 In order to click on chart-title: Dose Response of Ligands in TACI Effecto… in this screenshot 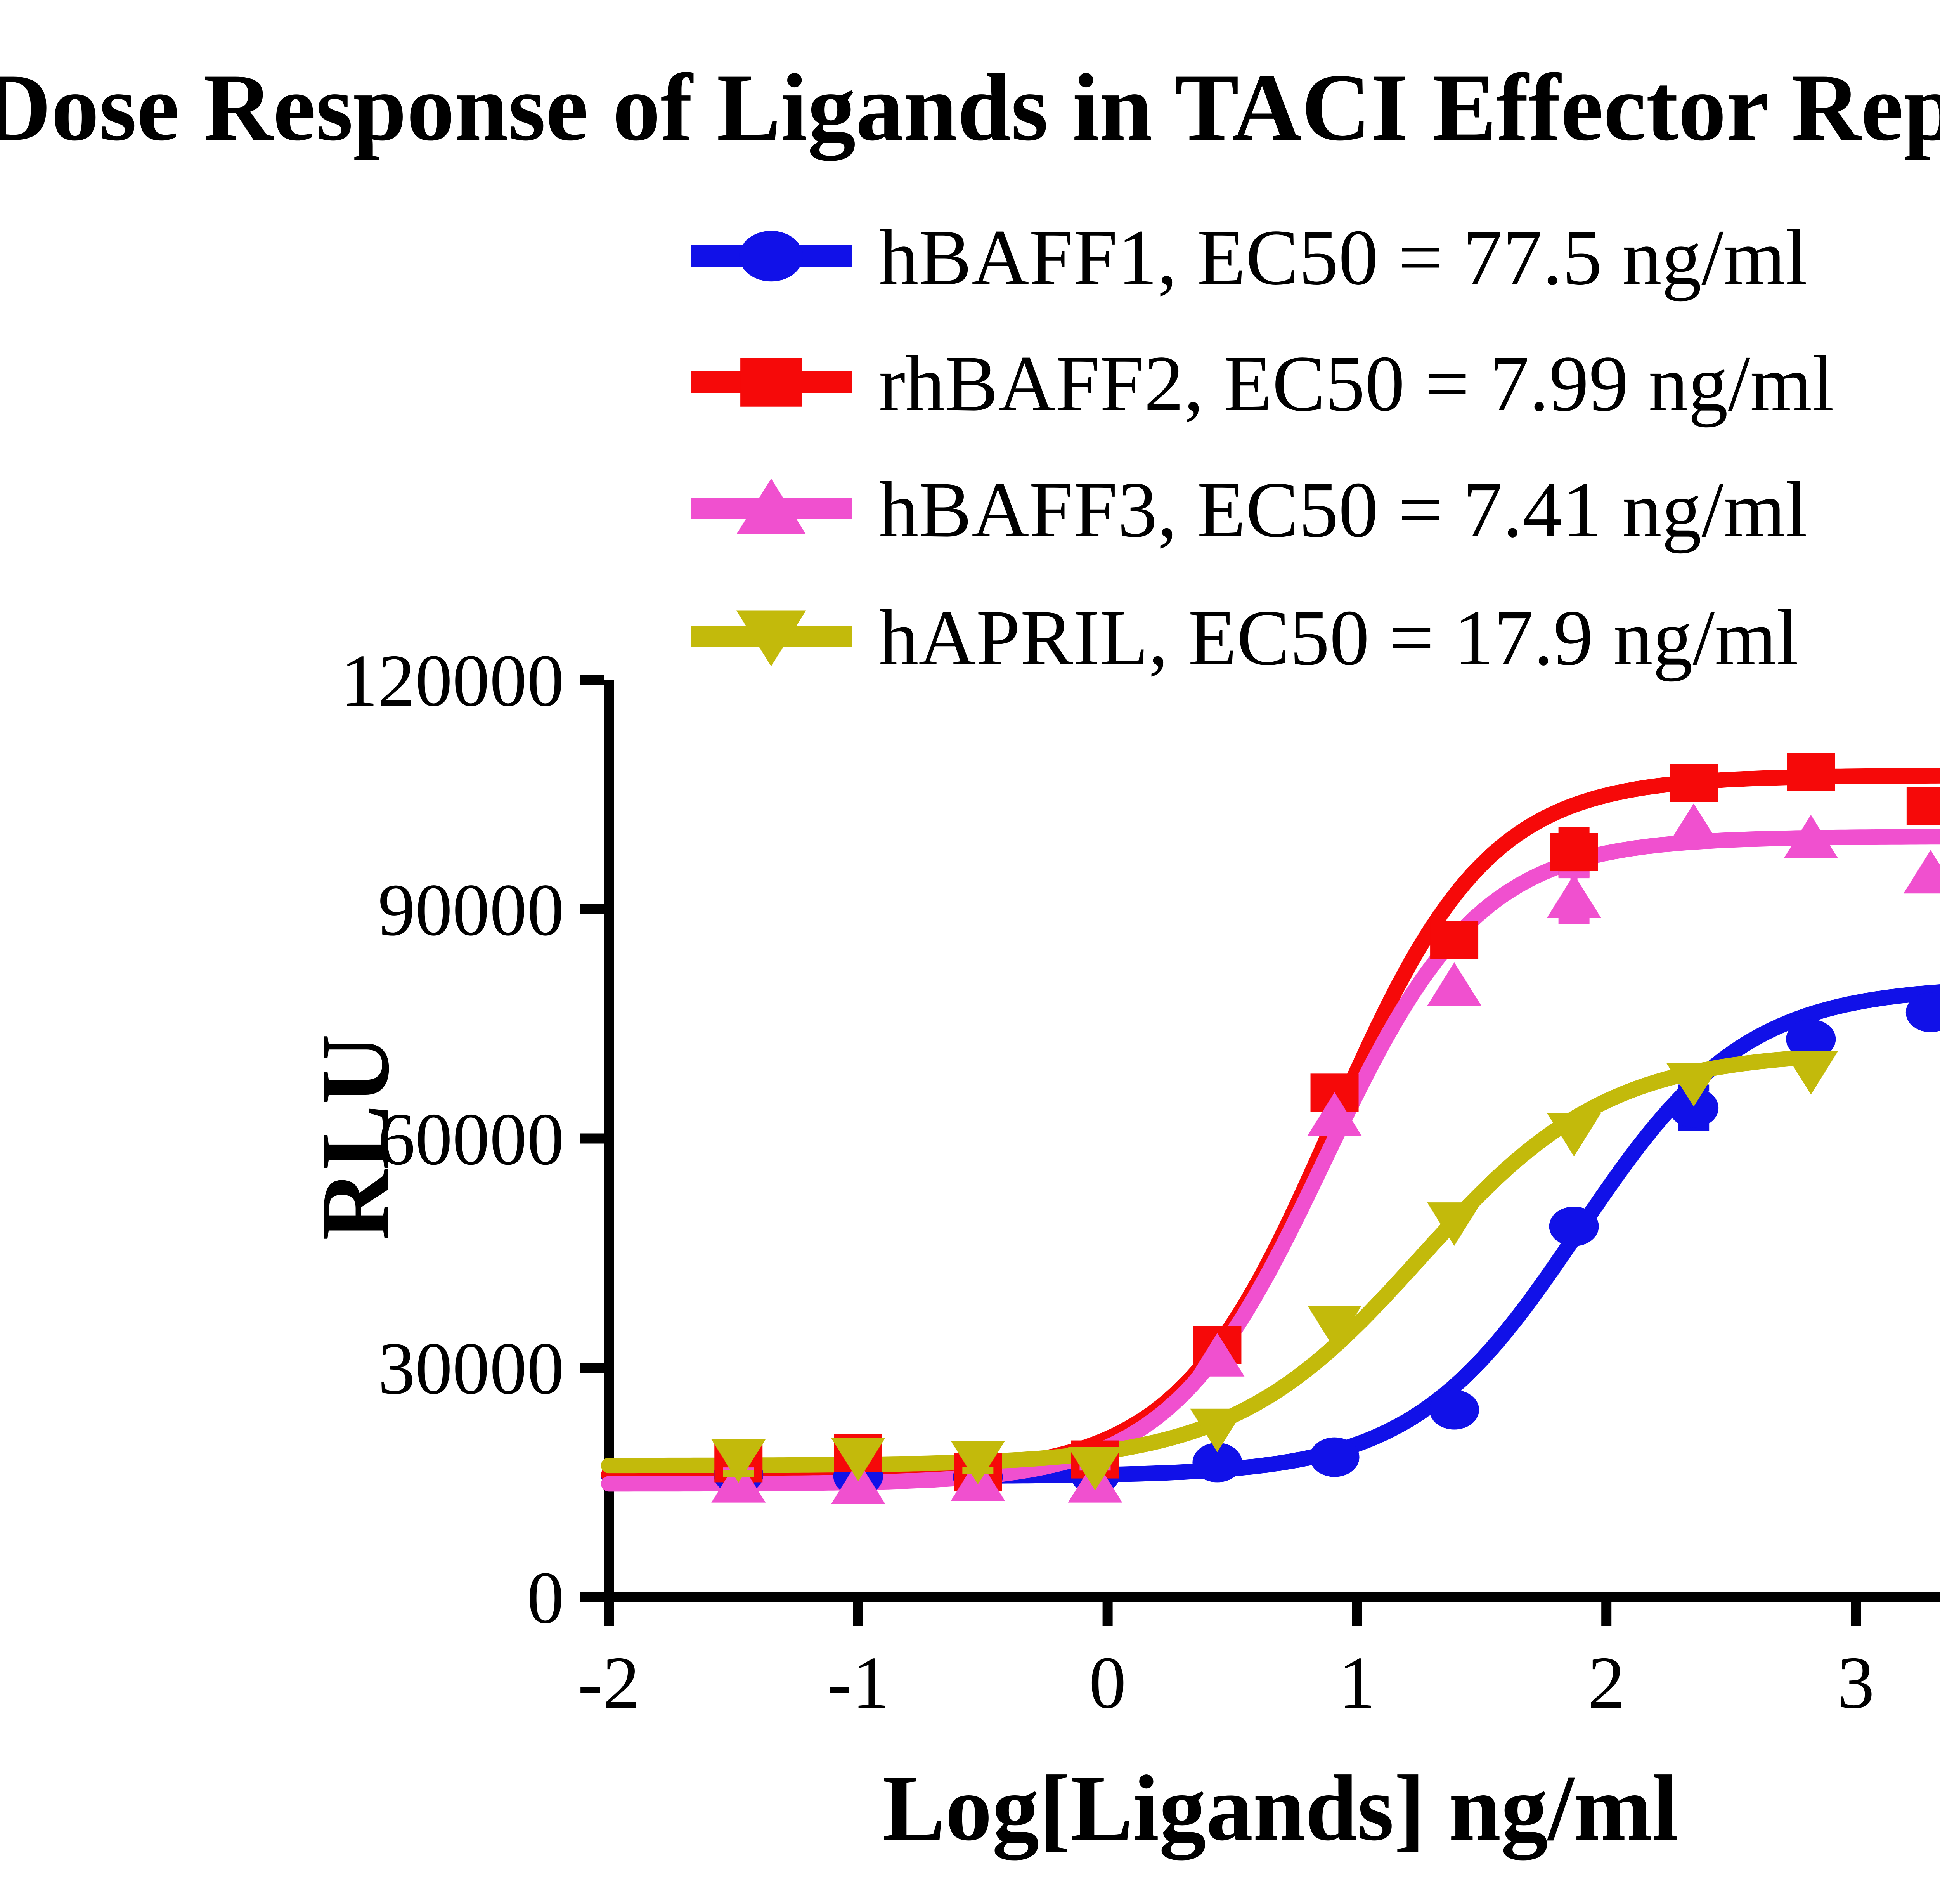, I will do `click(970, 107)`.